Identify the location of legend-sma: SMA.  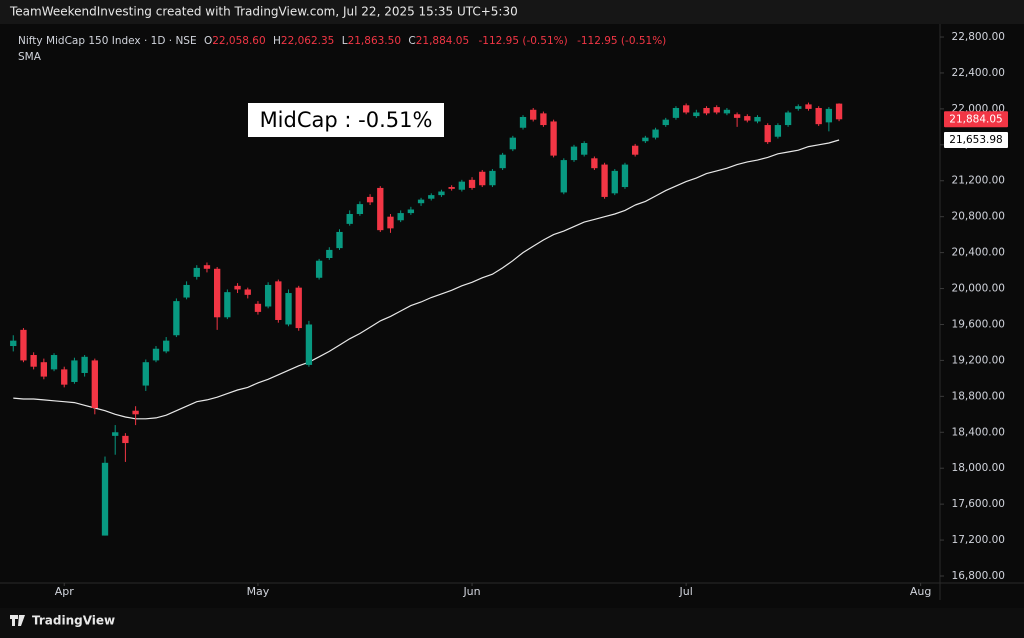
(30, 57).